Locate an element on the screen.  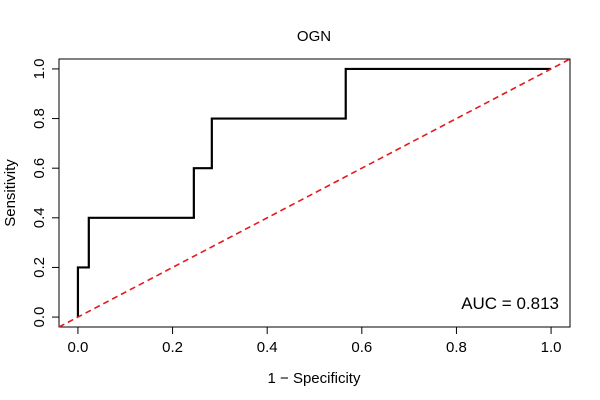
auc-annotation: AUC = 0.813 is located at coordinates (510, 303).